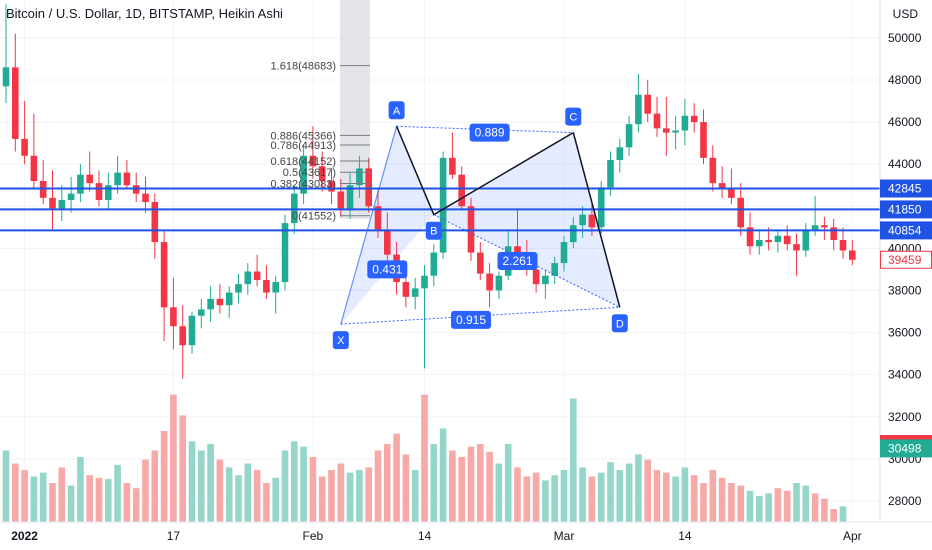 The height and width of the screenshot is (550, 932). I want to click on point-box, so click(433, 230).